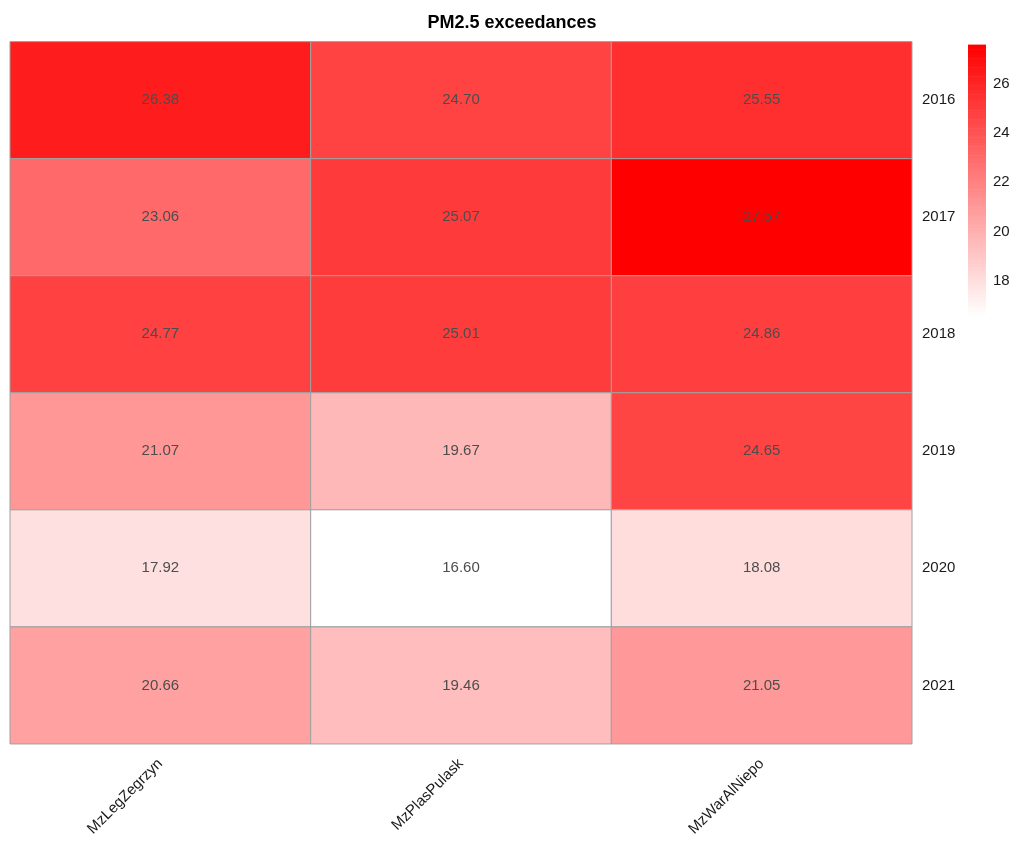  I want to click on data-label: 23.06, so click(160, 216).